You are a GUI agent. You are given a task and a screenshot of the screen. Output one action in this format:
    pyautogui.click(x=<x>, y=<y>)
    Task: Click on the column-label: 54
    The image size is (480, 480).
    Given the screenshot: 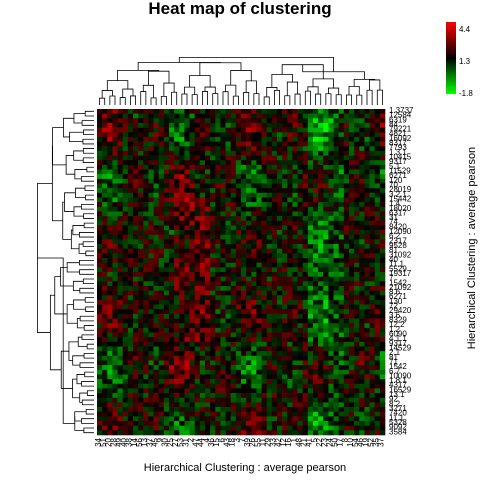 What is the action you would take?
    pyautogui.click(x=355, y=441)
    